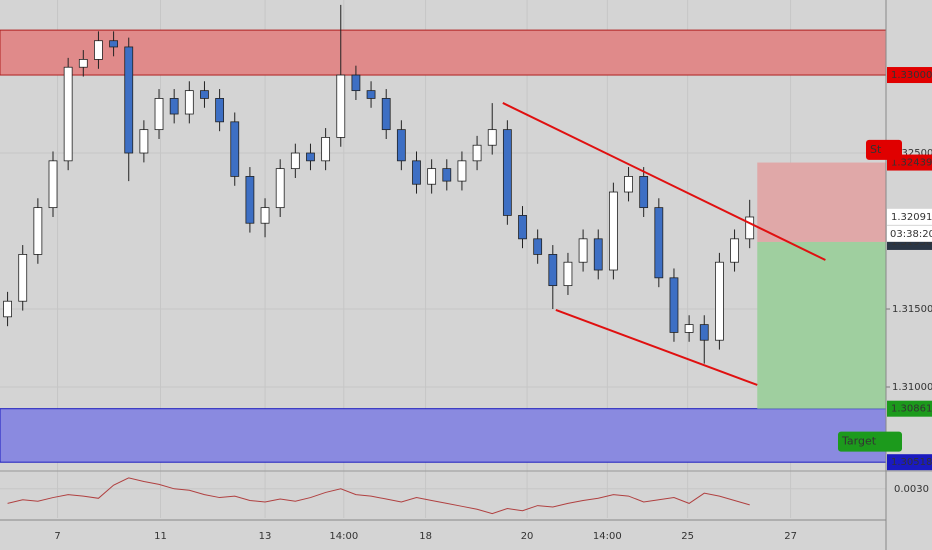 The width and height of the screenshot is (932, 550). I want to click on annotation: St, so click(876, 149).